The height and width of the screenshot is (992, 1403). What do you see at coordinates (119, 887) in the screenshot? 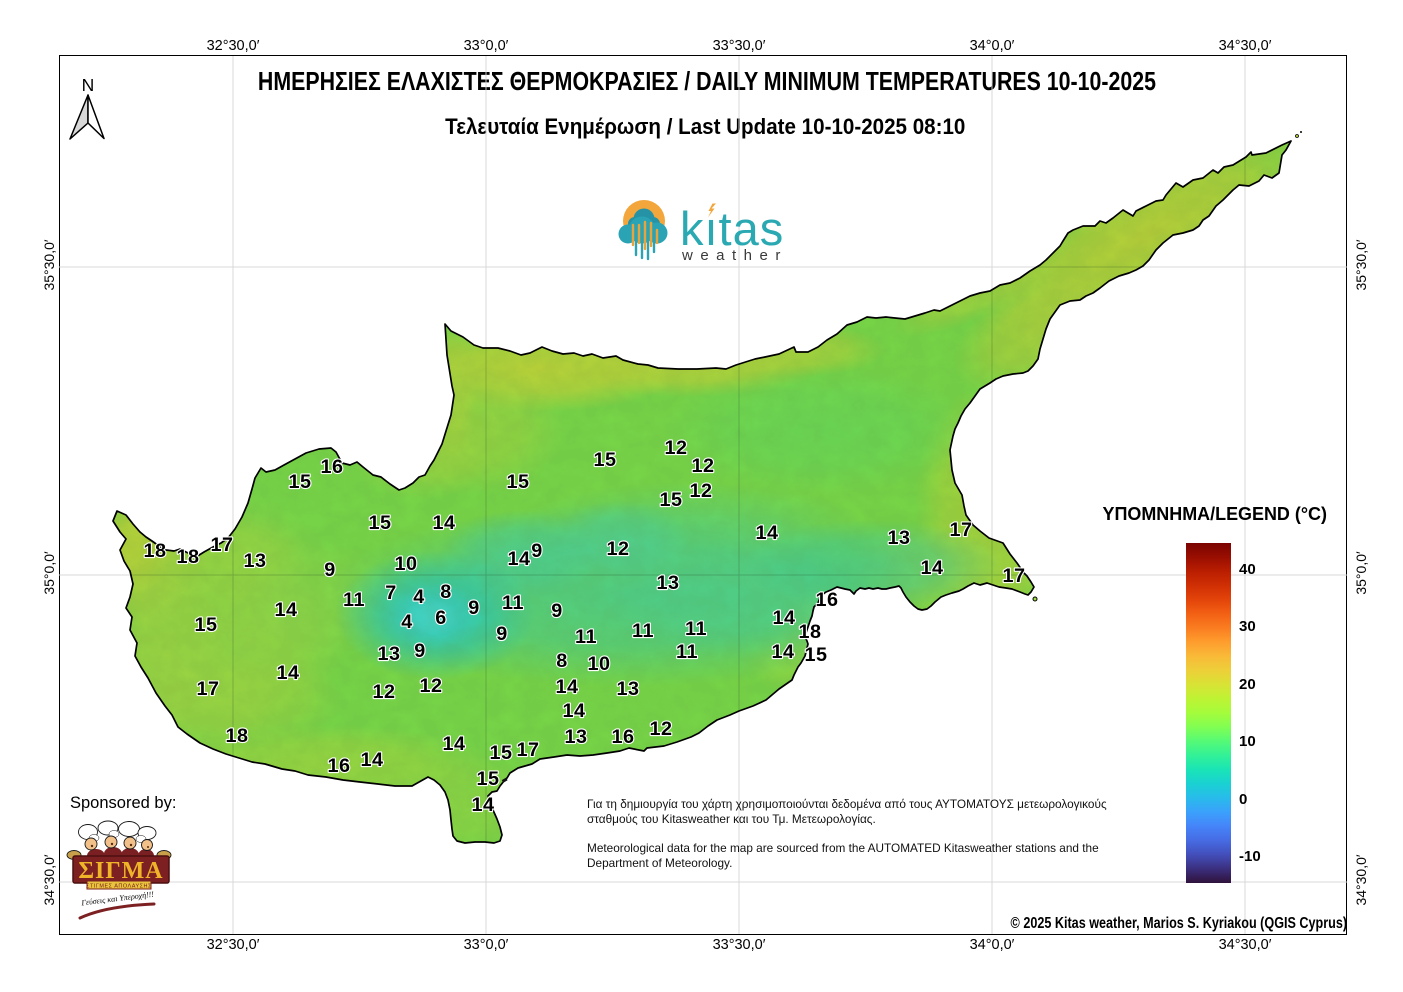
I see `svg-text: ΣΤΙΓΜΕΣ ΑΠΟΛΑΥΣΗΣ` at bounding box center [119, 887].